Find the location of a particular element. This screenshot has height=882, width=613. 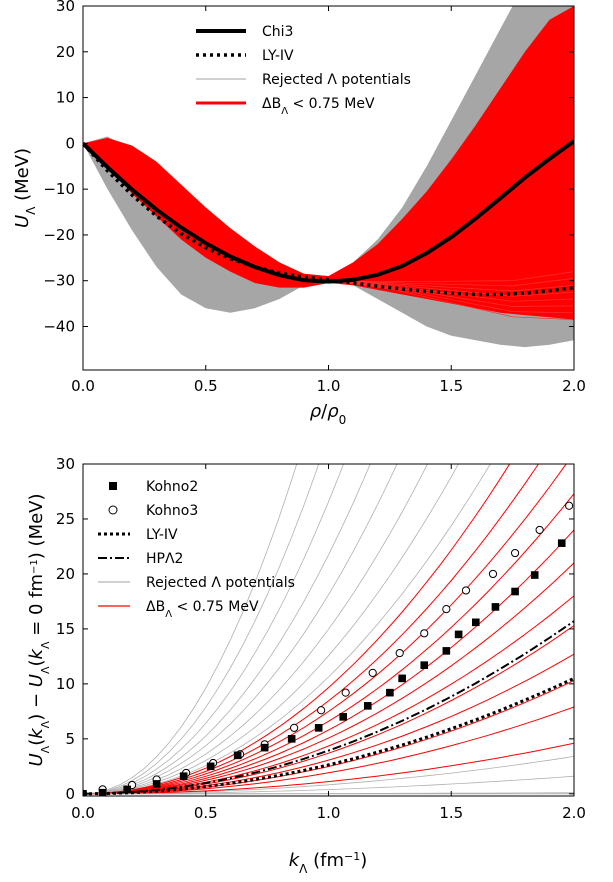

legend-label-kohno2: Kohno2 is located at coordinates (172, 487).